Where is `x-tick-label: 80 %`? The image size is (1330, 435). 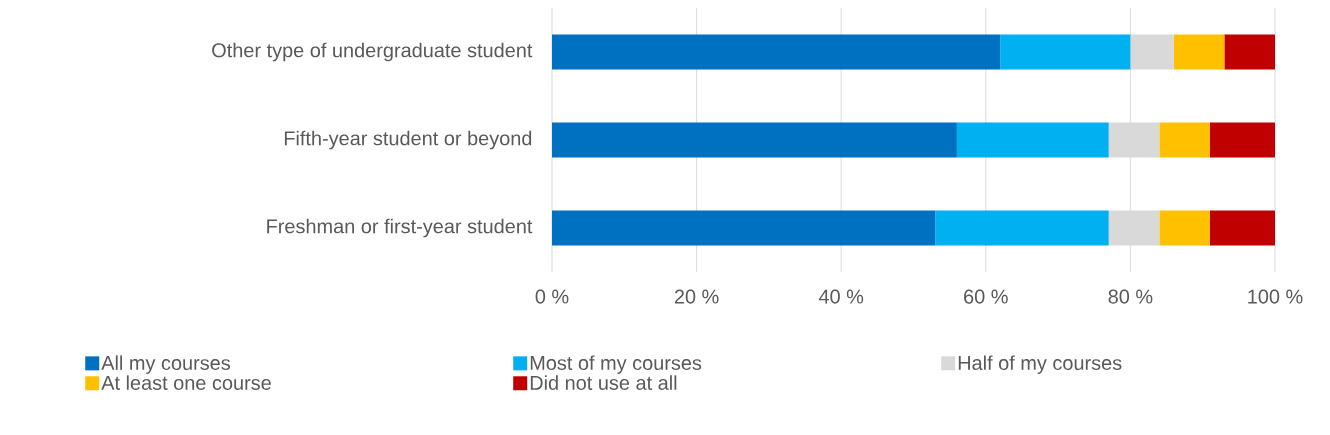 x-tick-label: 80 % is located at coordinates (1130, 296).